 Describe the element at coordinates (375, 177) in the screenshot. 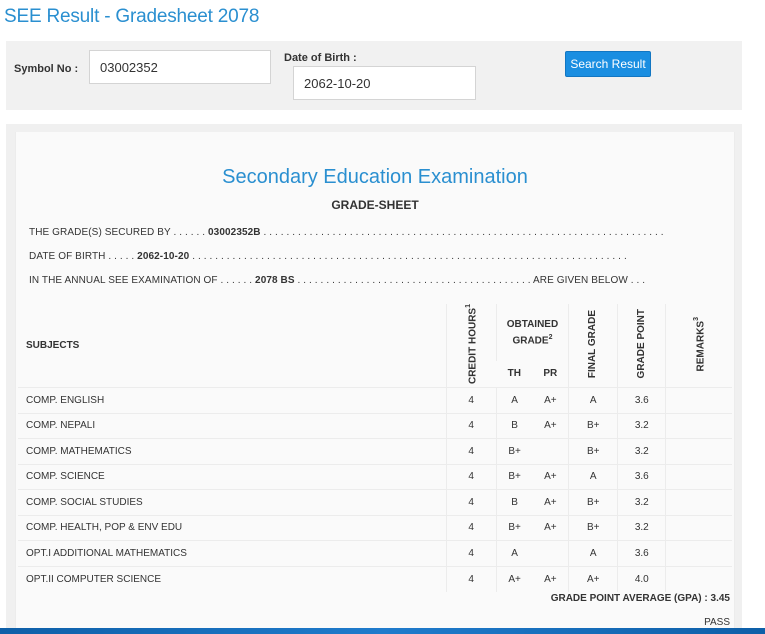

I see `exam-title: Secondary Education Examination` at that location.